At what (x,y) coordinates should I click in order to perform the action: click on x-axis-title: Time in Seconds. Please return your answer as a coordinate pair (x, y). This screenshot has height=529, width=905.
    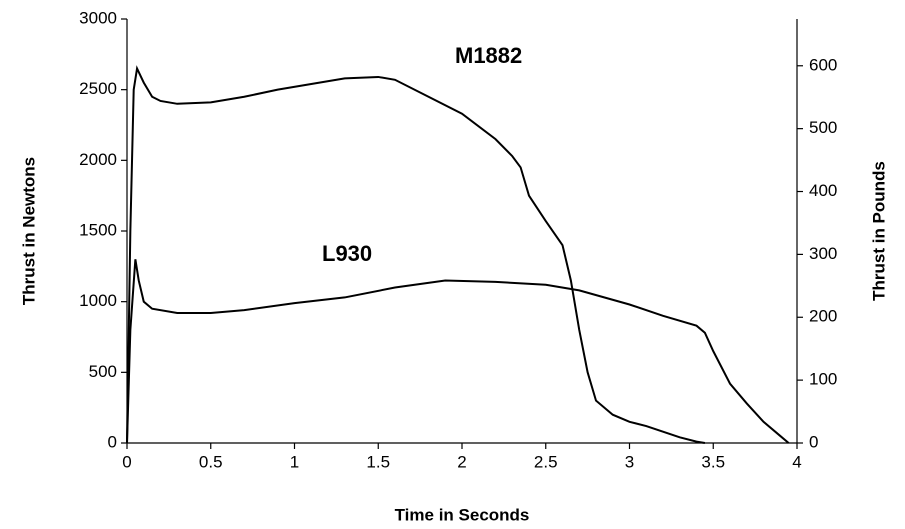
    Looking at the image, I should click on (462, 514).